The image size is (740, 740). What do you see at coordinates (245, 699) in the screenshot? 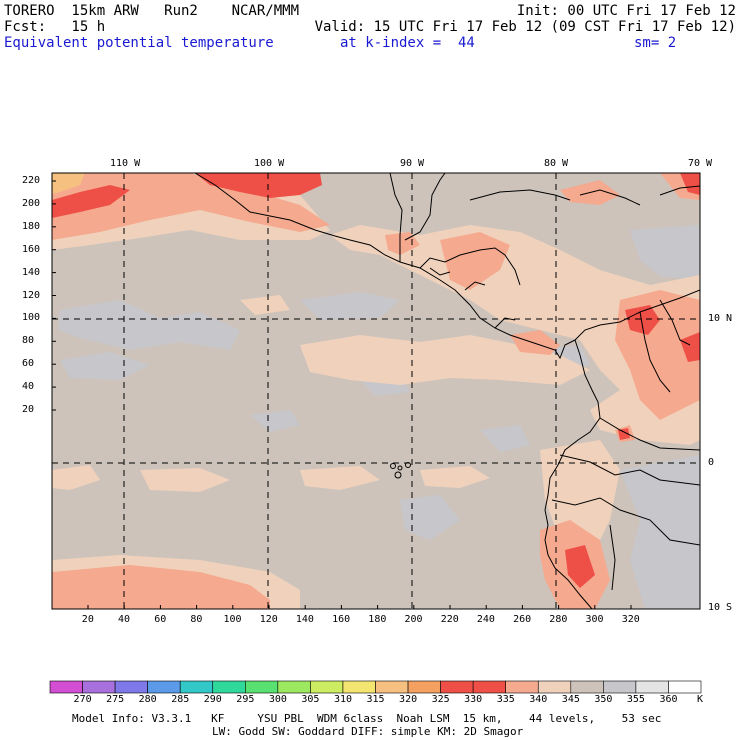
I see `colorbar-label: 295` at bounding box center [245, 699].